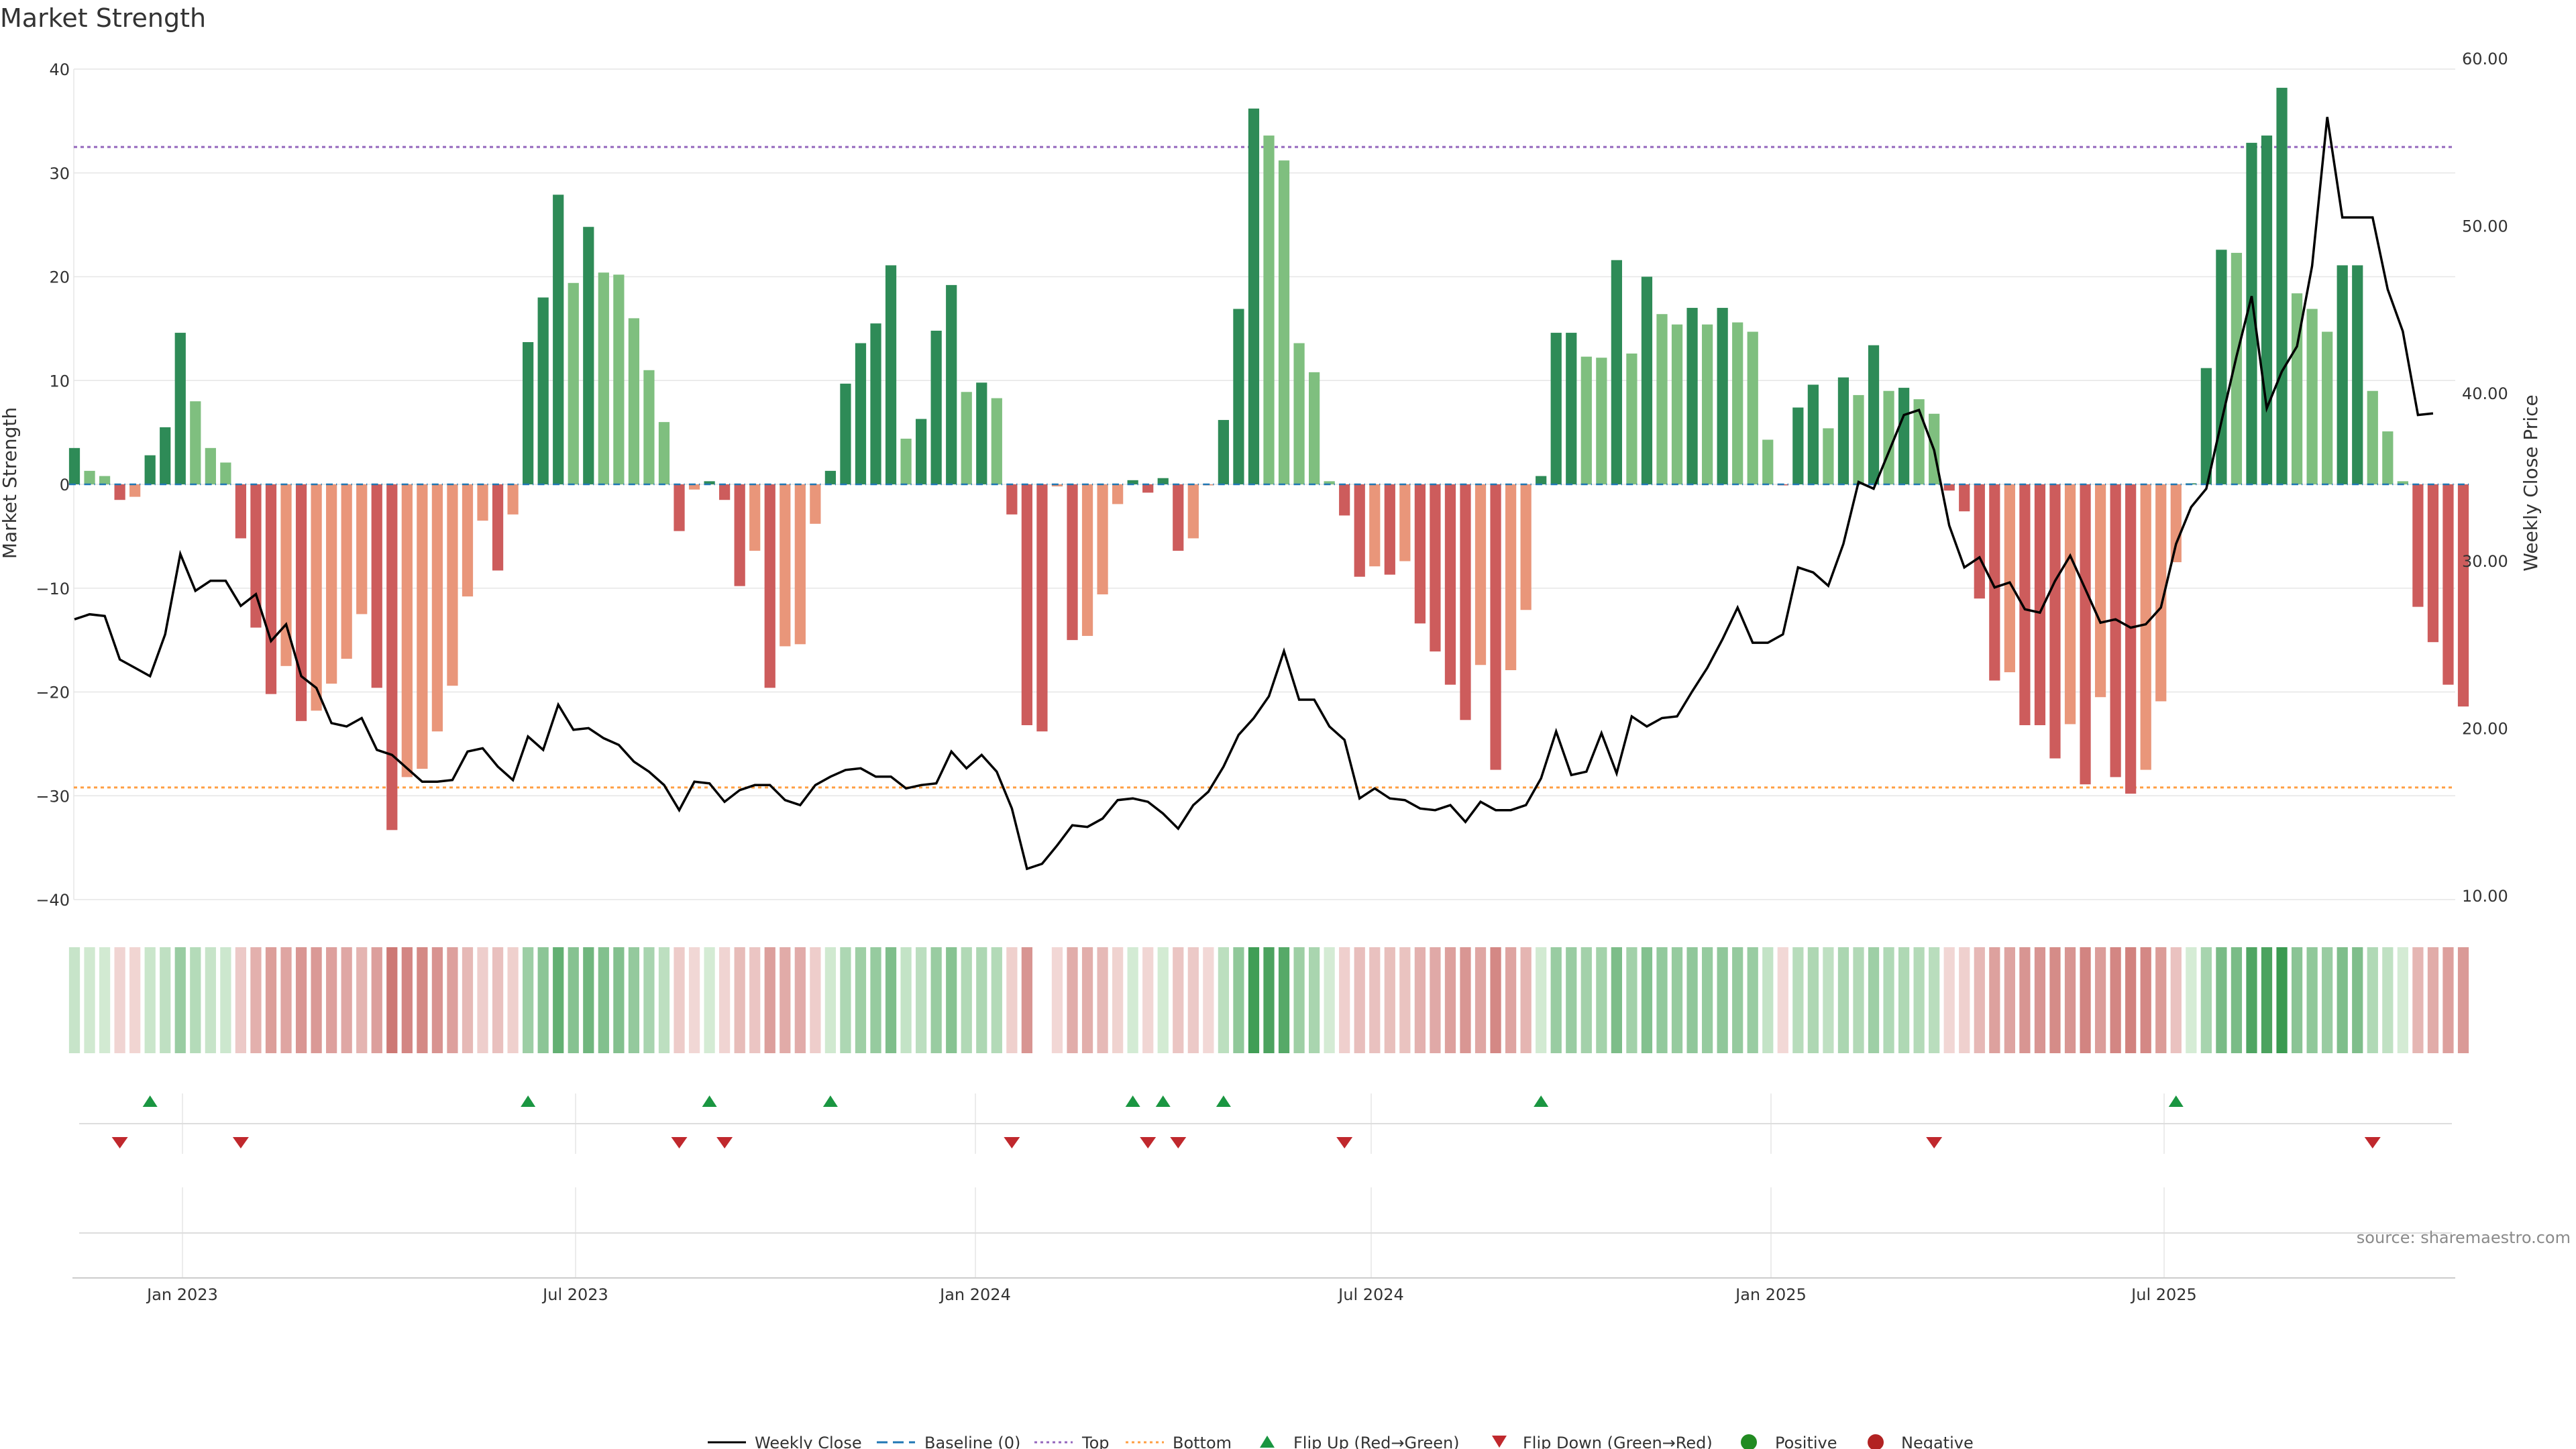 Image resolution: width=2576 pixels, height=1449 pixels. I want to click on y-axis-right-ticks: 60.00 50.00 40.00 30.00 20.00 10.00, so click(2485, 478).